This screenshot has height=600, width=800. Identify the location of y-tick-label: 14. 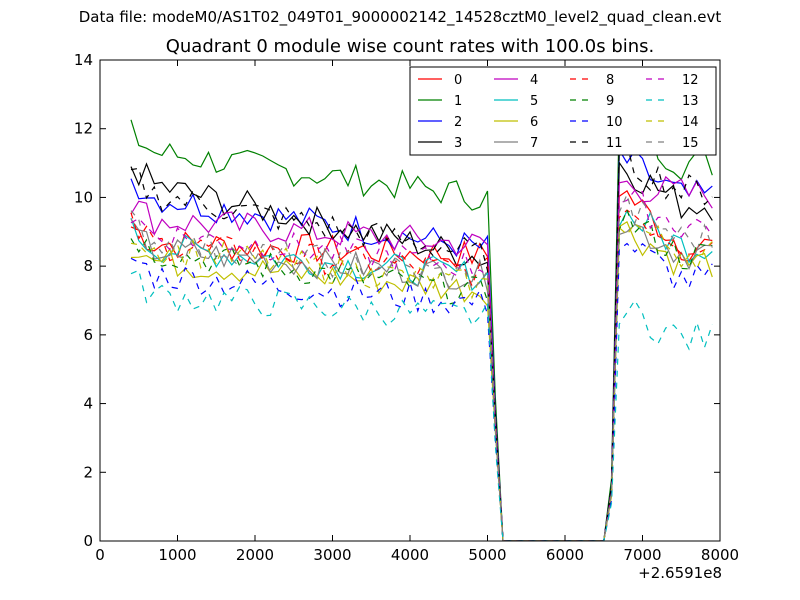
(83, 60).